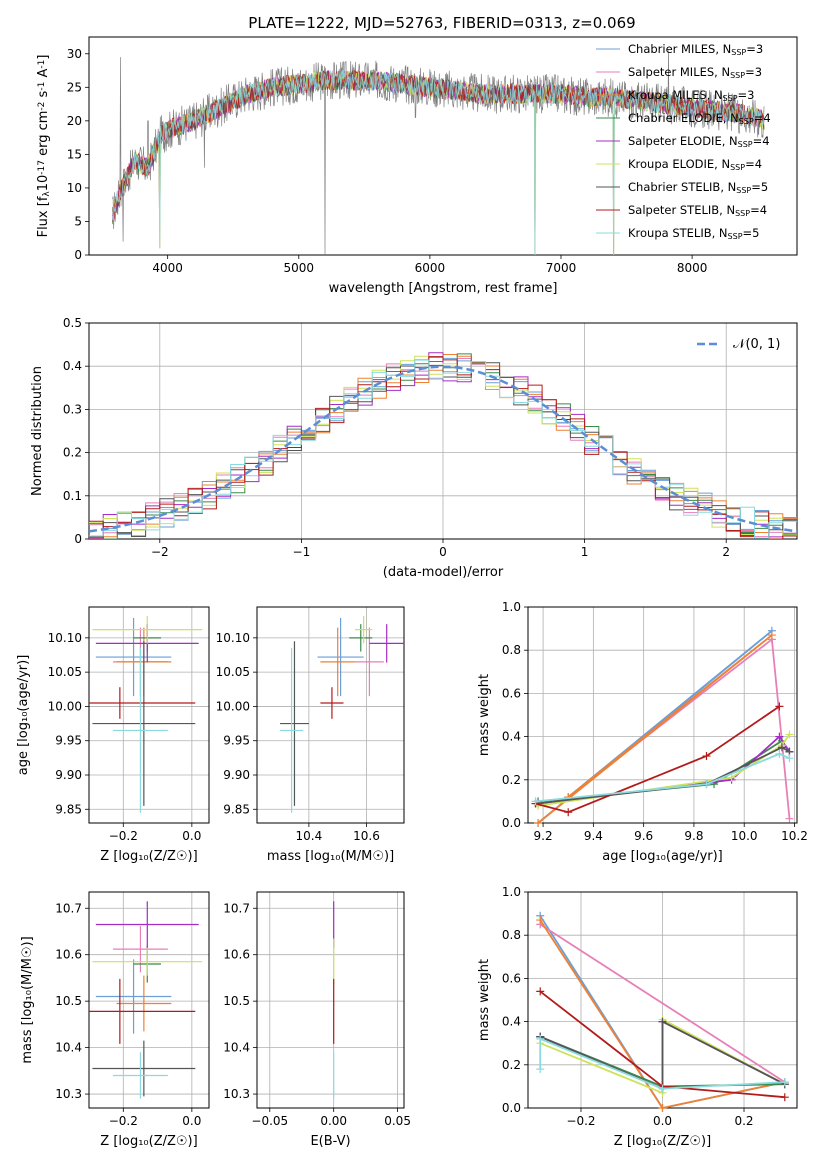 The image size is (819, 1170). What do you see at coordinates (430, 268) in the screenshot?
I see `x-tick-label: 6000` at bounding box center [430, 268].